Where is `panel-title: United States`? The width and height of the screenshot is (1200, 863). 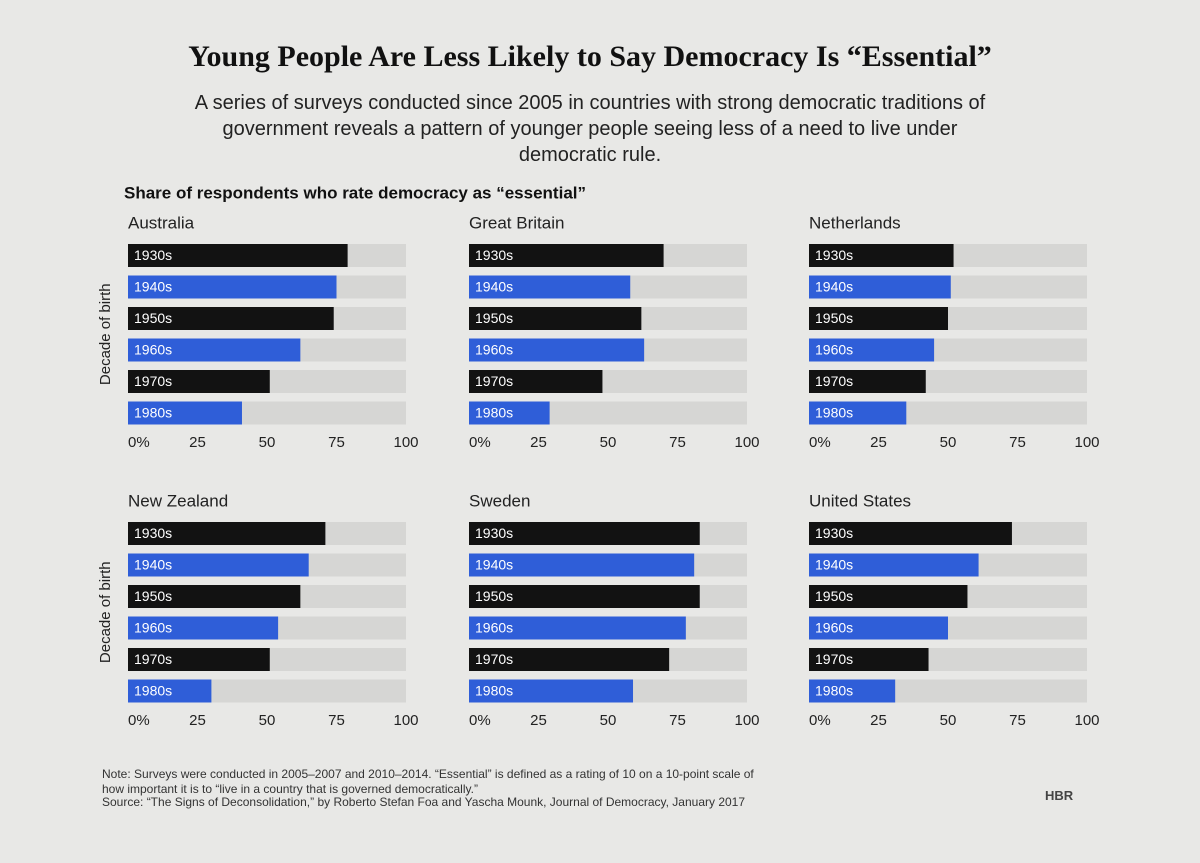
panel-title: United States is located at coordinates (860, 500).